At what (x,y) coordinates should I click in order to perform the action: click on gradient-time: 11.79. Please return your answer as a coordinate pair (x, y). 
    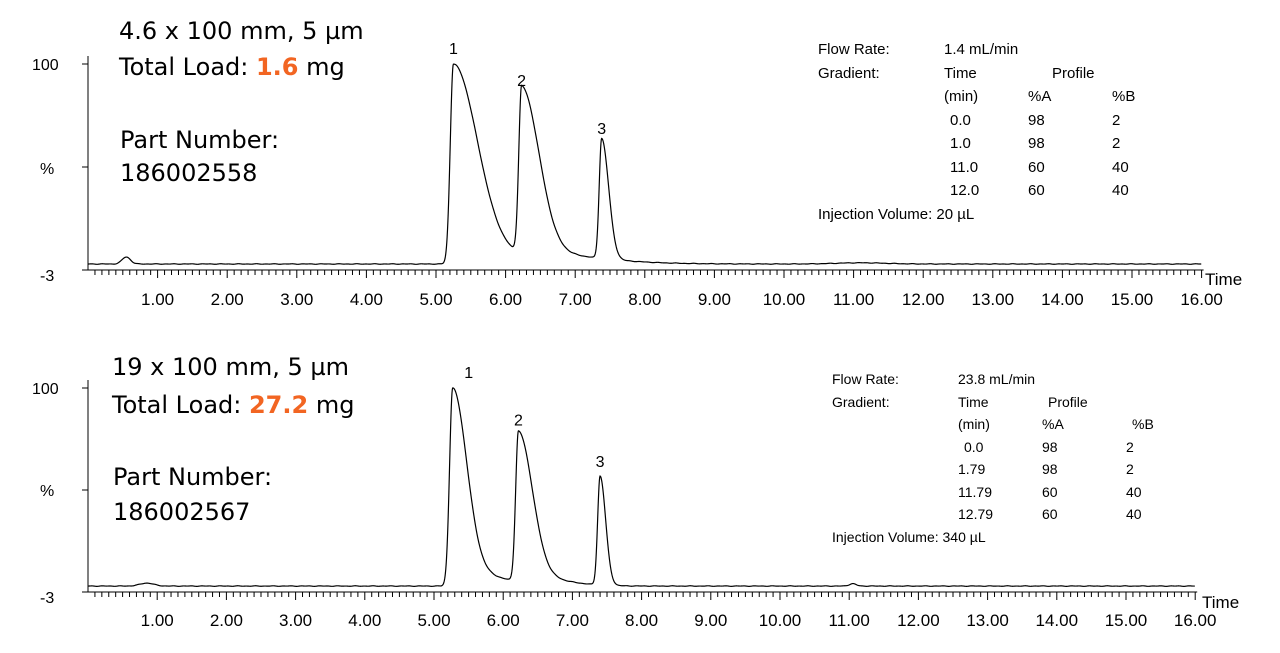
    Looking at the image, I should click on (975, 491).